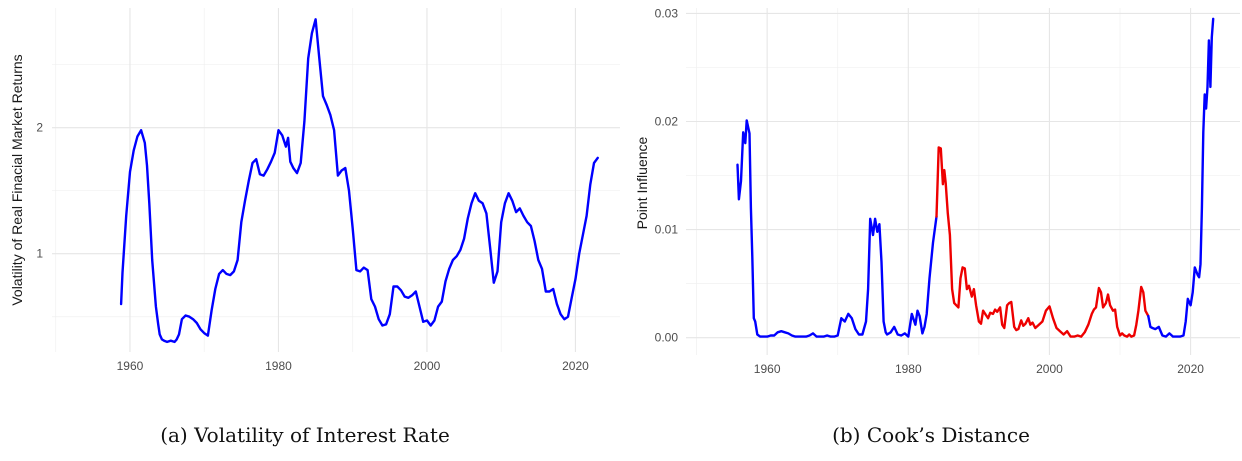  I want to click on y-tick-label: 2, so click(39, 128).